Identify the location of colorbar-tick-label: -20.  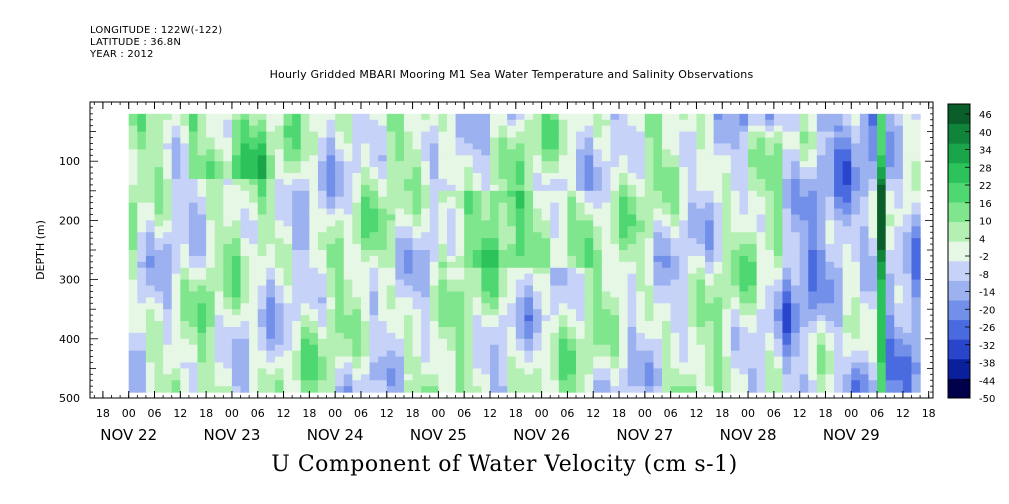
(987, 310).